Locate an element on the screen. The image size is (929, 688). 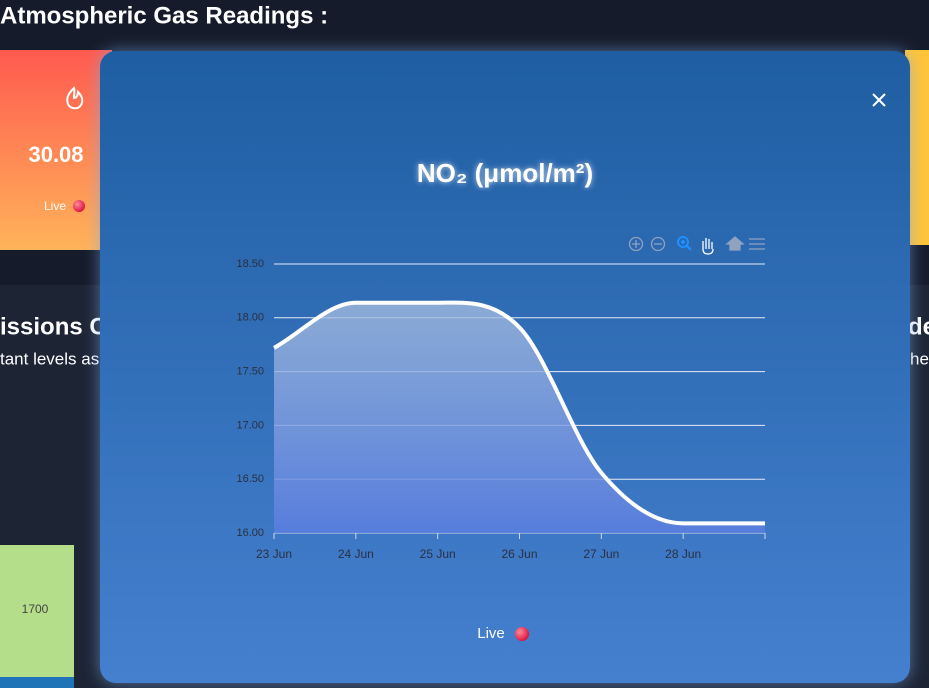
y-tick-label: 17.50 is located at coordinates (250, 372).